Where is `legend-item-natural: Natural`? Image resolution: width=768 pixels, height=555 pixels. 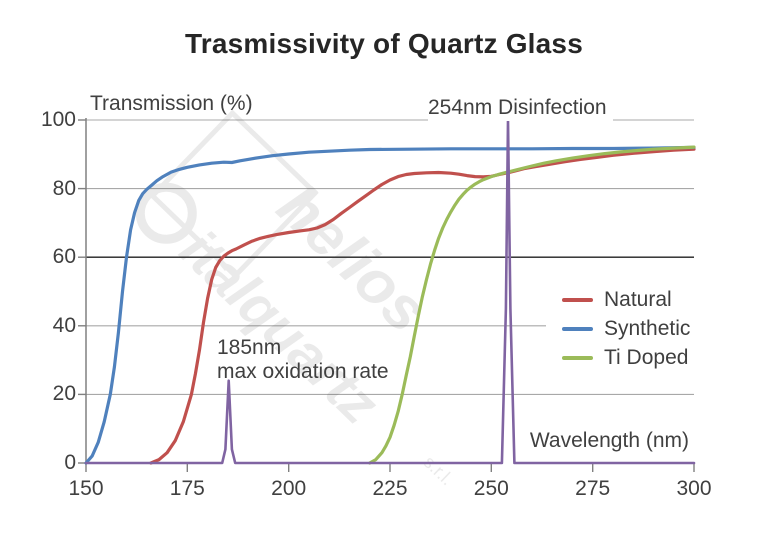
legend-item-natural: Natural is located at coordinates (623, 299).